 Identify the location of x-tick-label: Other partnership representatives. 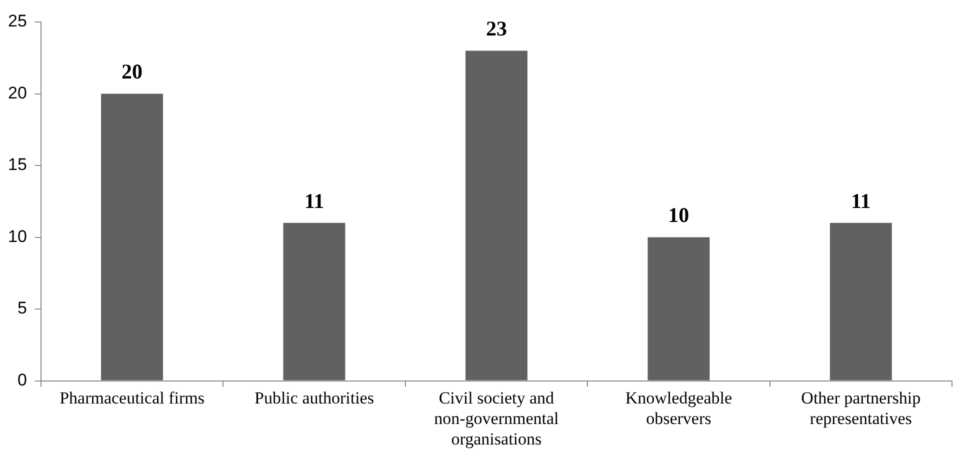
(861, 408).